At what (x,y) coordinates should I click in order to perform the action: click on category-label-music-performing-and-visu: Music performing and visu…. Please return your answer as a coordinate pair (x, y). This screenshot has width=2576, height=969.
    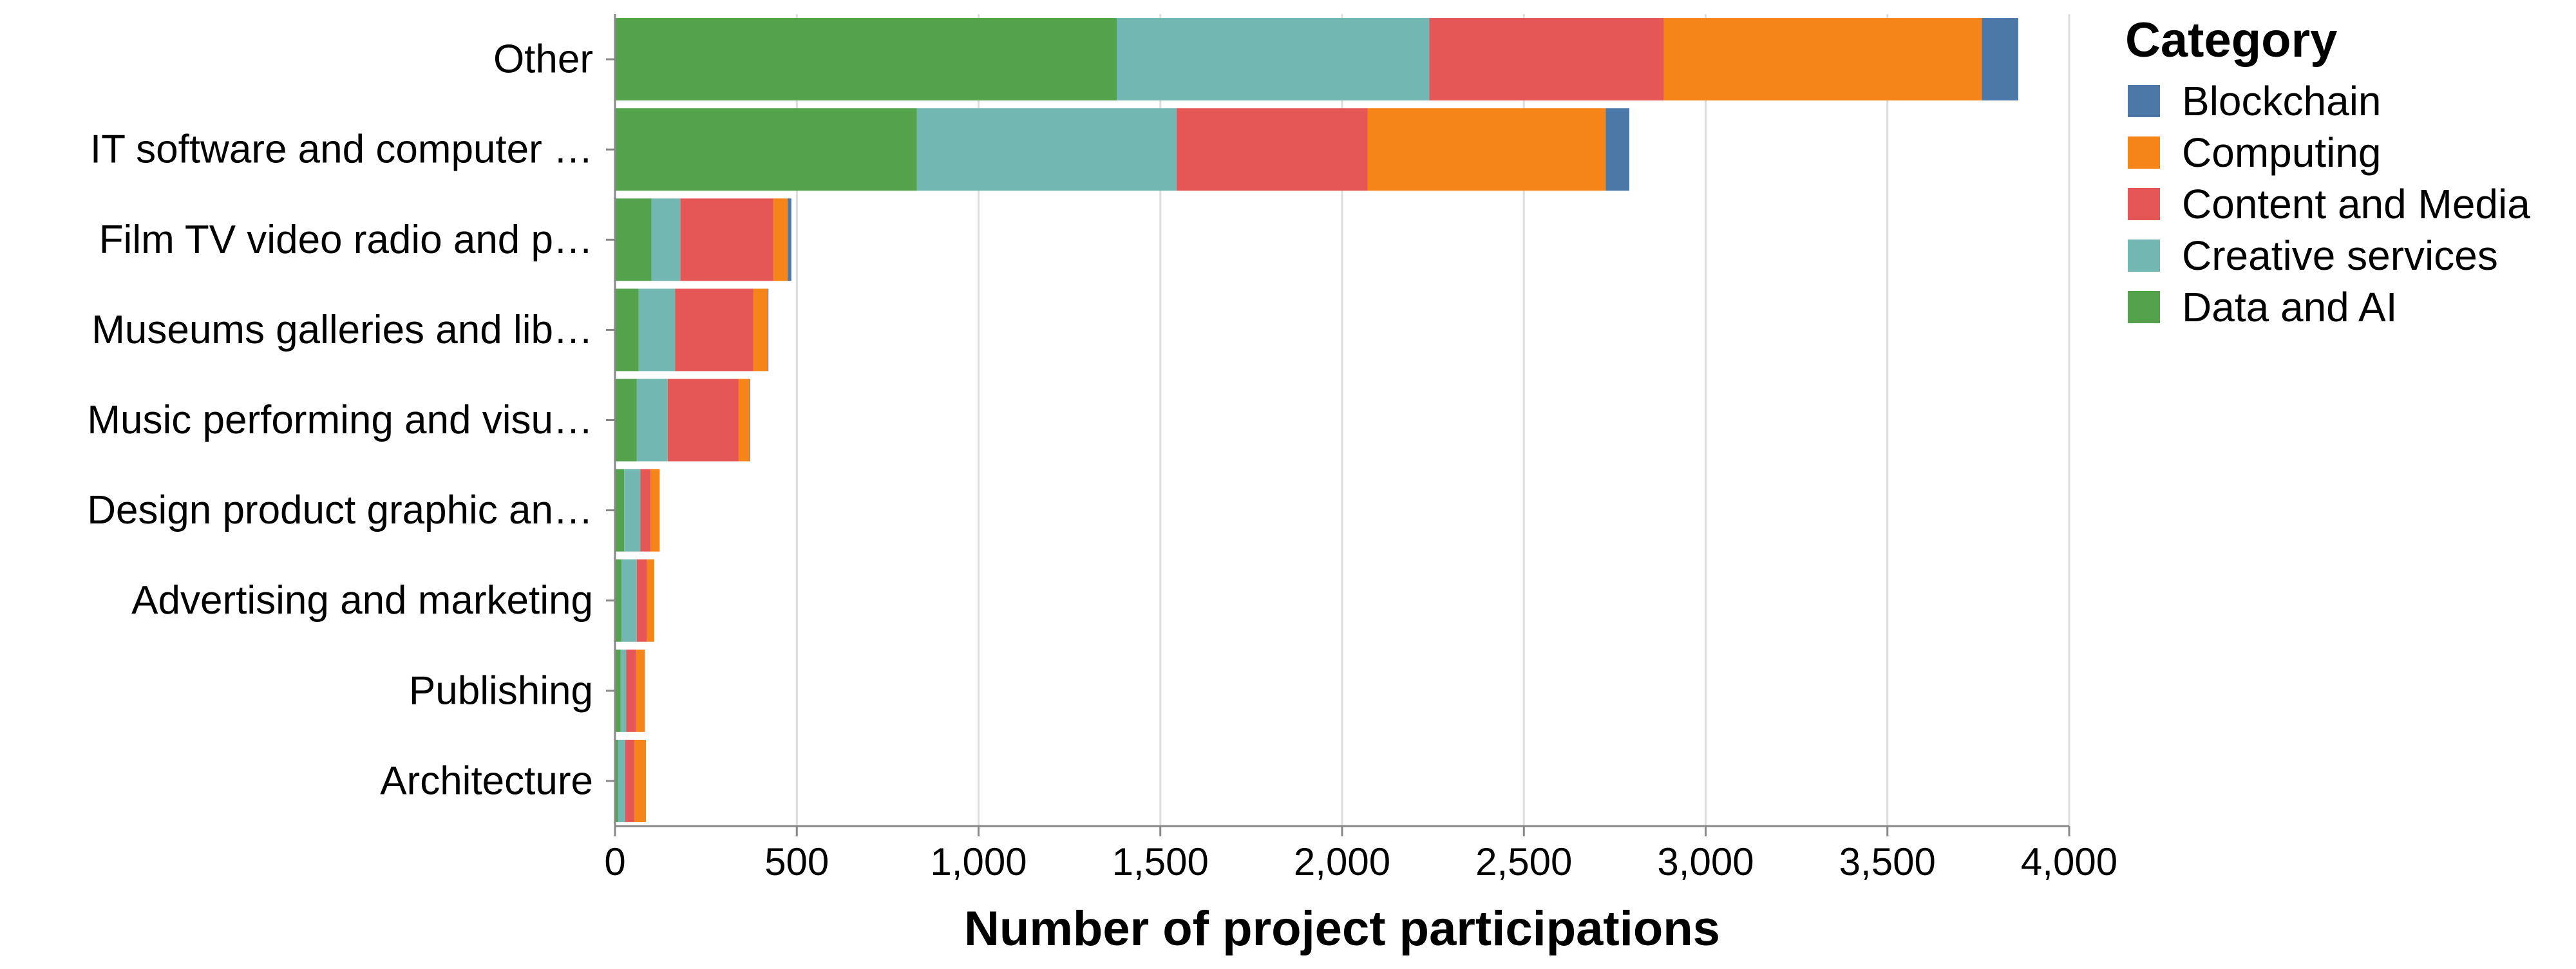
    Looking at the image, I should click on (340, 420).